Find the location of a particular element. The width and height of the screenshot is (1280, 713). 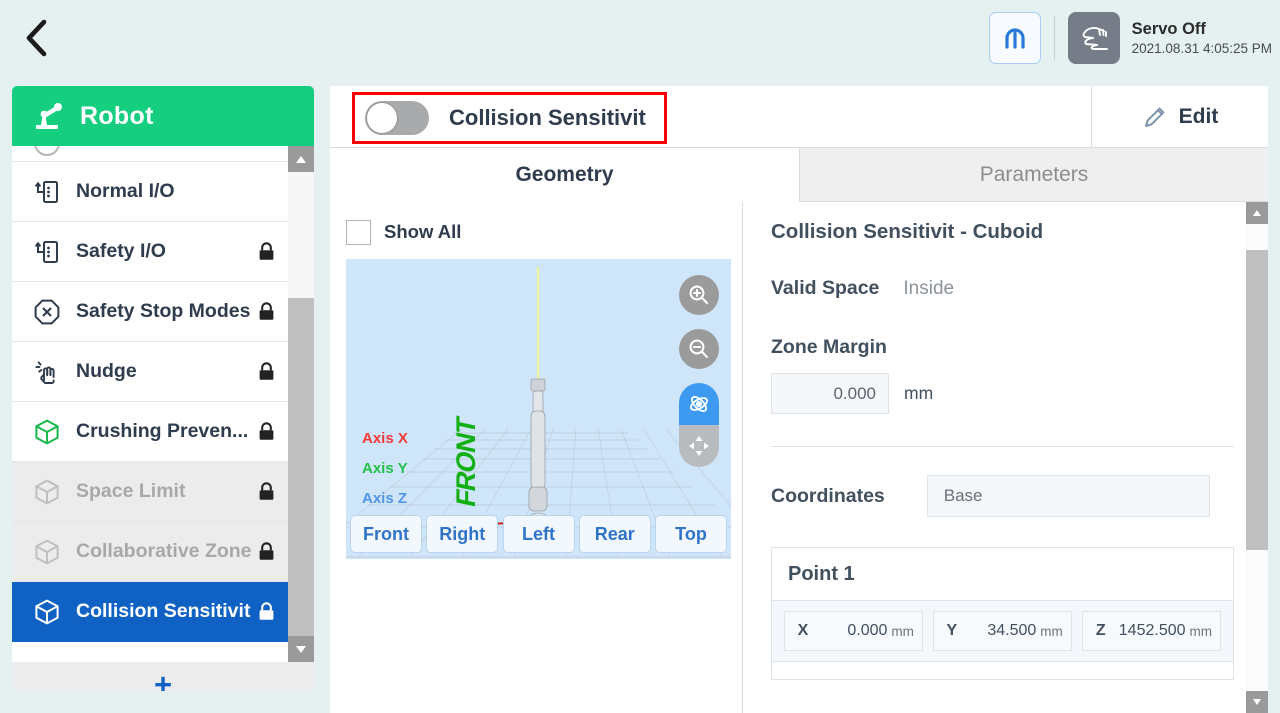

hand-gesture-icon is located at coordinates (1095, 38).